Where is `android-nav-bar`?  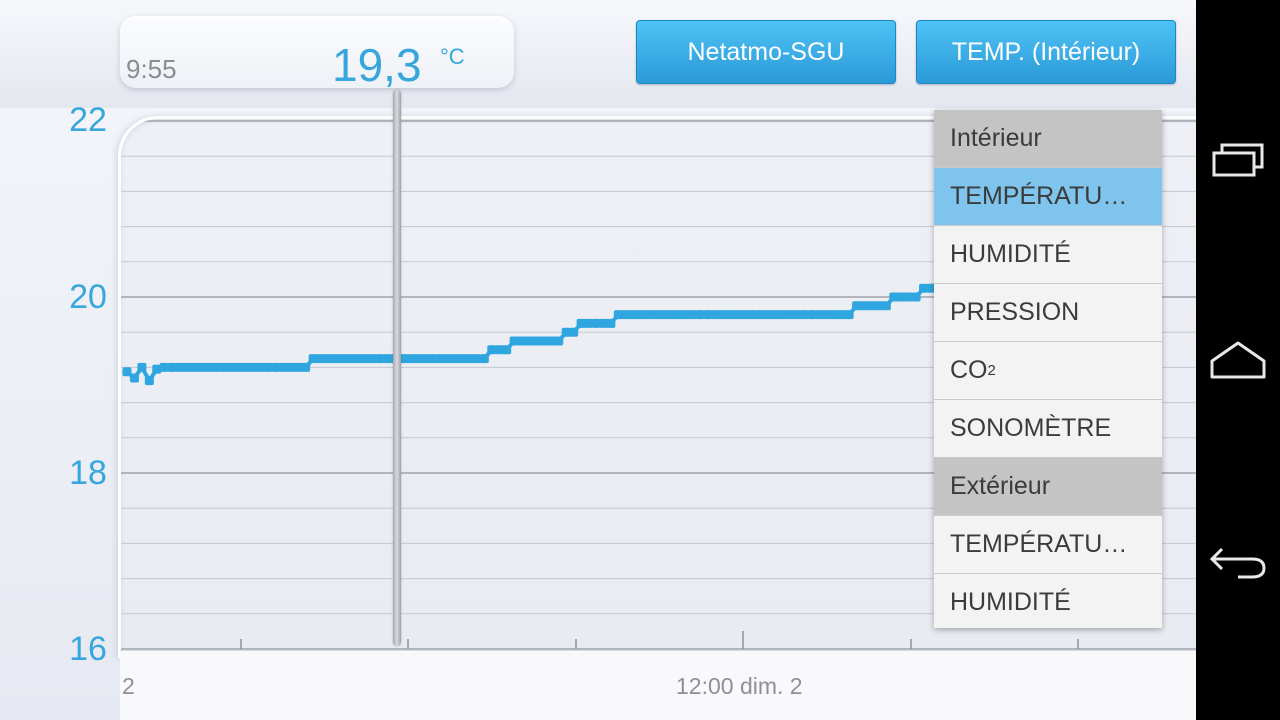 android-nav-bar is located at coordinates (1238, 360).